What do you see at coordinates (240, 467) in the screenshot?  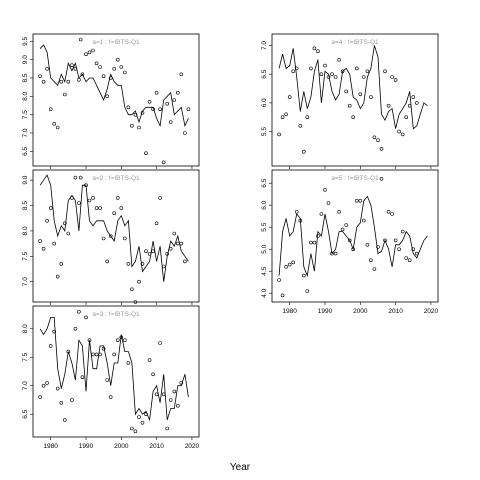 I see `figure-x-axis-label: Year` at bounding box center [240, 467].